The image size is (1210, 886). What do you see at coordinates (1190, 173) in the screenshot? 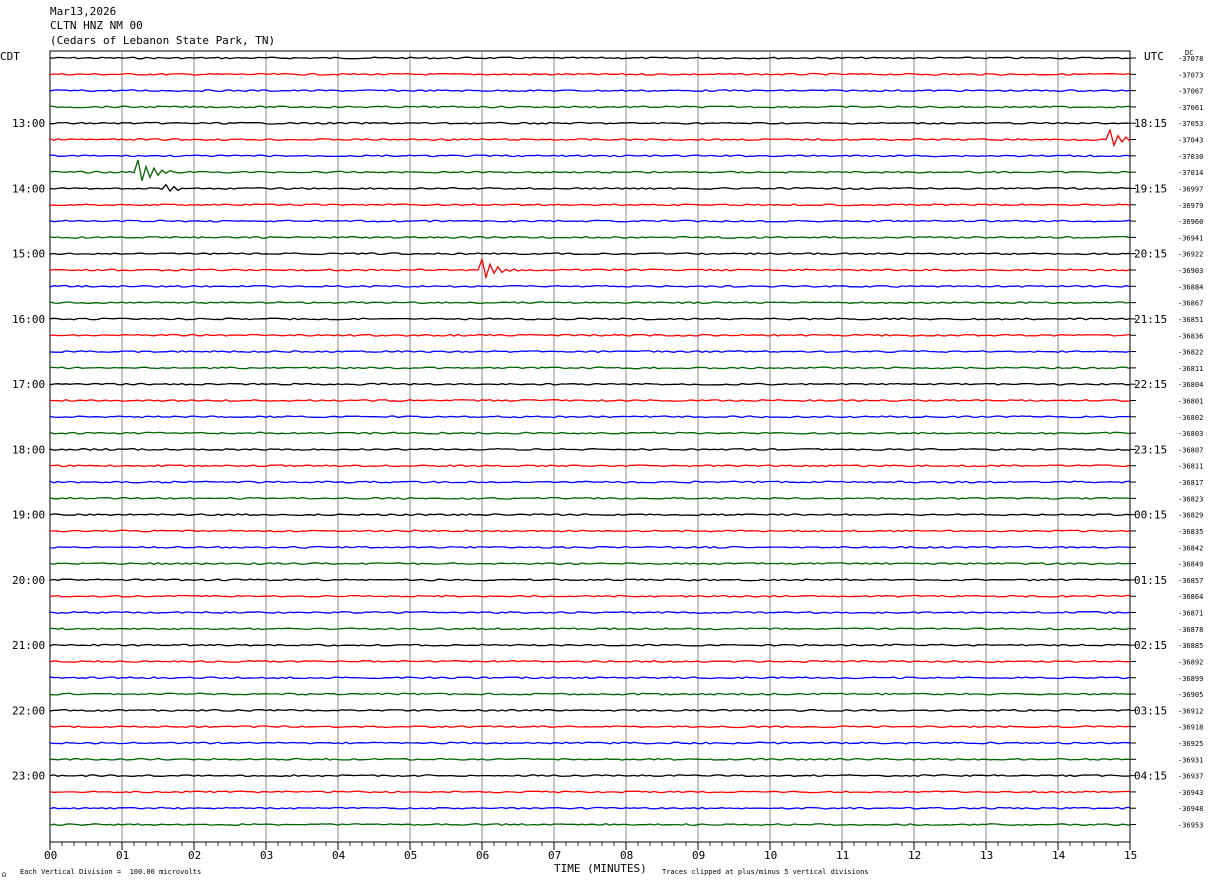
I see `dc-offset-label: -37014` at bounding box center [1190, 173].